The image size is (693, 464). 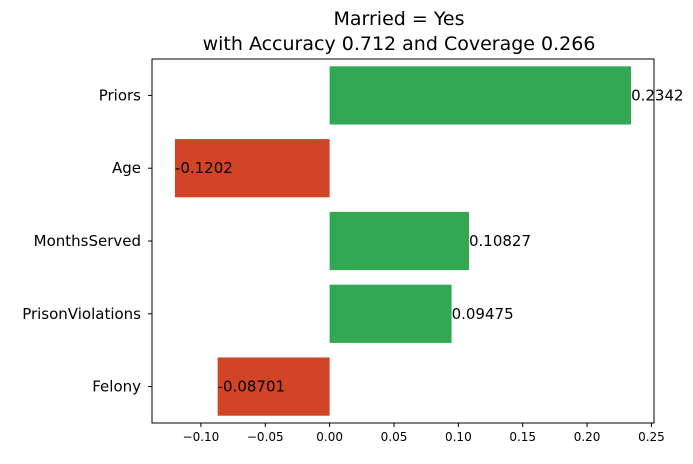 What do you see at coordinates (329, 437) in the screenshot?
I see `x-tick-label: 0.00` at bounding box center [329, 437].